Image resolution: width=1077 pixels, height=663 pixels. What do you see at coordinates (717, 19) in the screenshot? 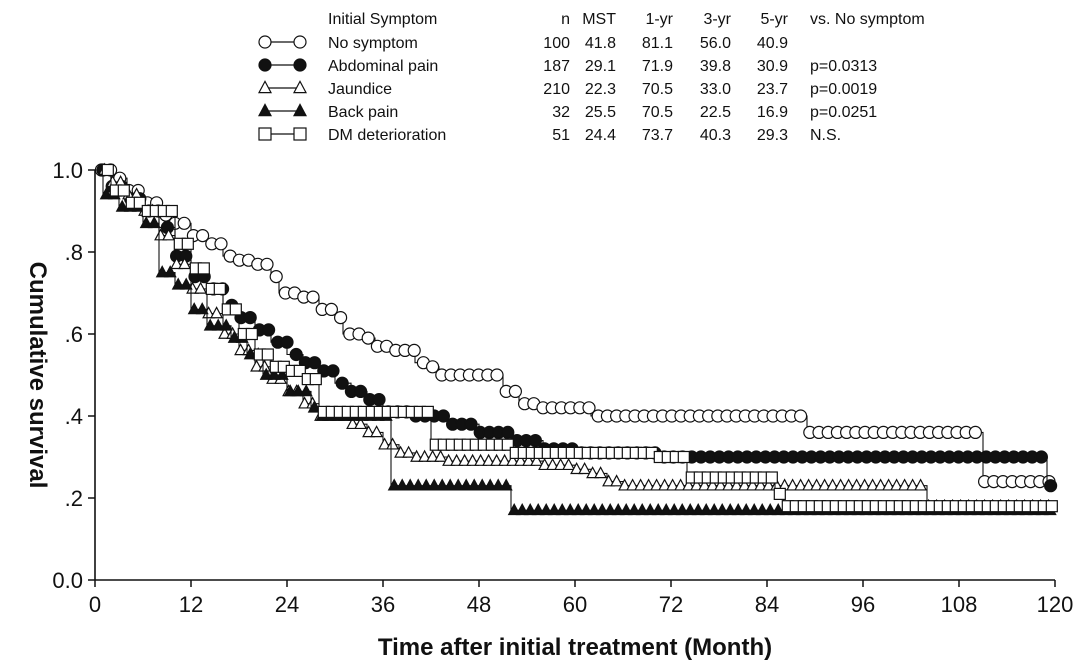
I see `legend-header: 3-yr` at bounding box center [717, 19].